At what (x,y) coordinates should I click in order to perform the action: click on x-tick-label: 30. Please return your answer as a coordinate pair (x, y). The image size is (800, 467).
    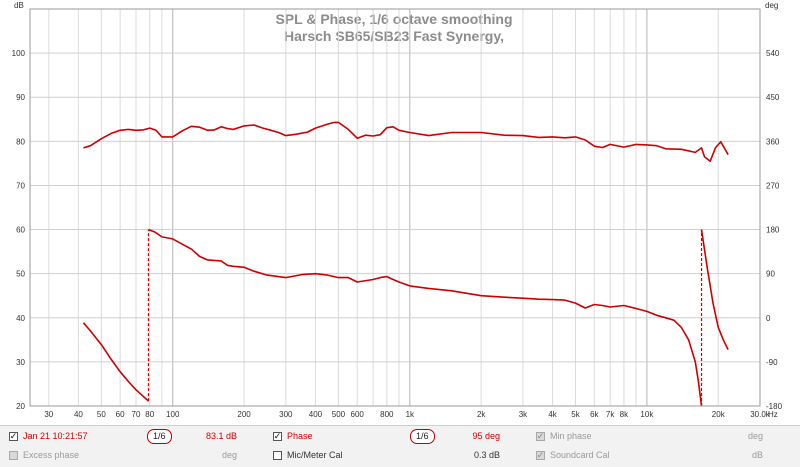
    Looking at the image, I should click on (48, 414).